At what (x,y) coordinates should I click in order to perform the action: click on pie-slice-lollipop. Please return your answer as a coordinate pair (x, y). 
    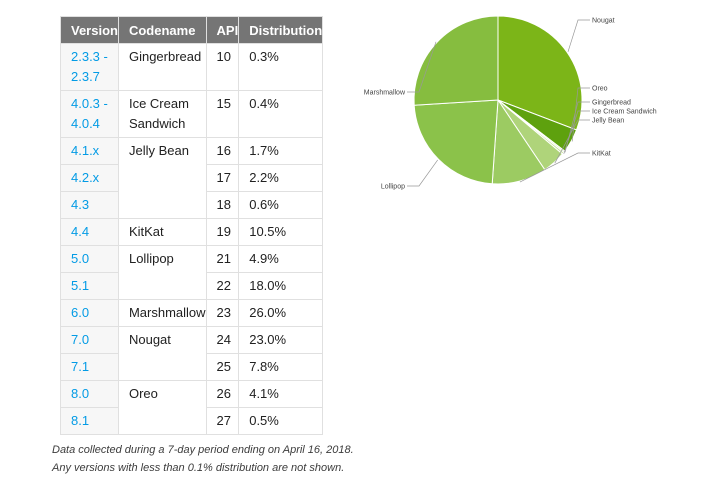
    Looking at the image, I should click on (456, 142).